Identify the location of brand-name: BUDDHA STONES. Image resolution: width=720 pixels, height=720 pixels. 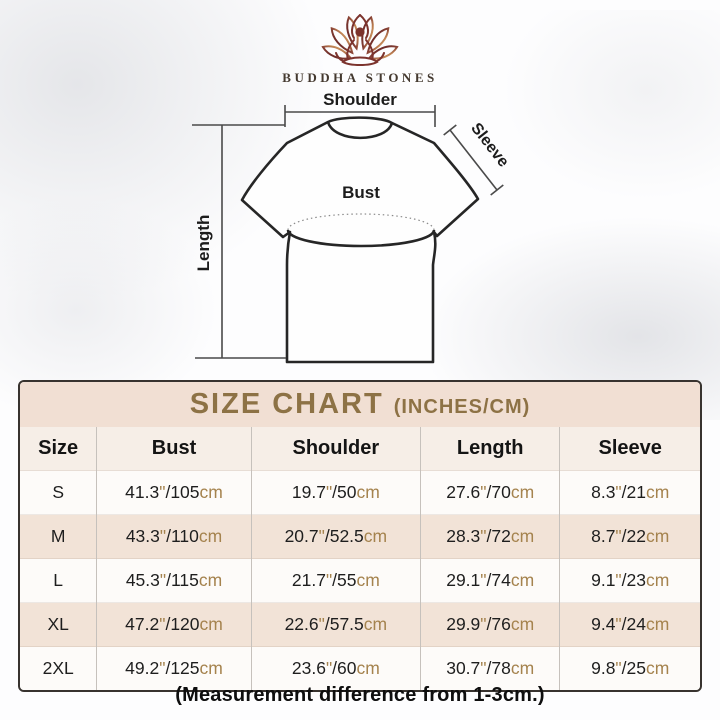
(360, 77).